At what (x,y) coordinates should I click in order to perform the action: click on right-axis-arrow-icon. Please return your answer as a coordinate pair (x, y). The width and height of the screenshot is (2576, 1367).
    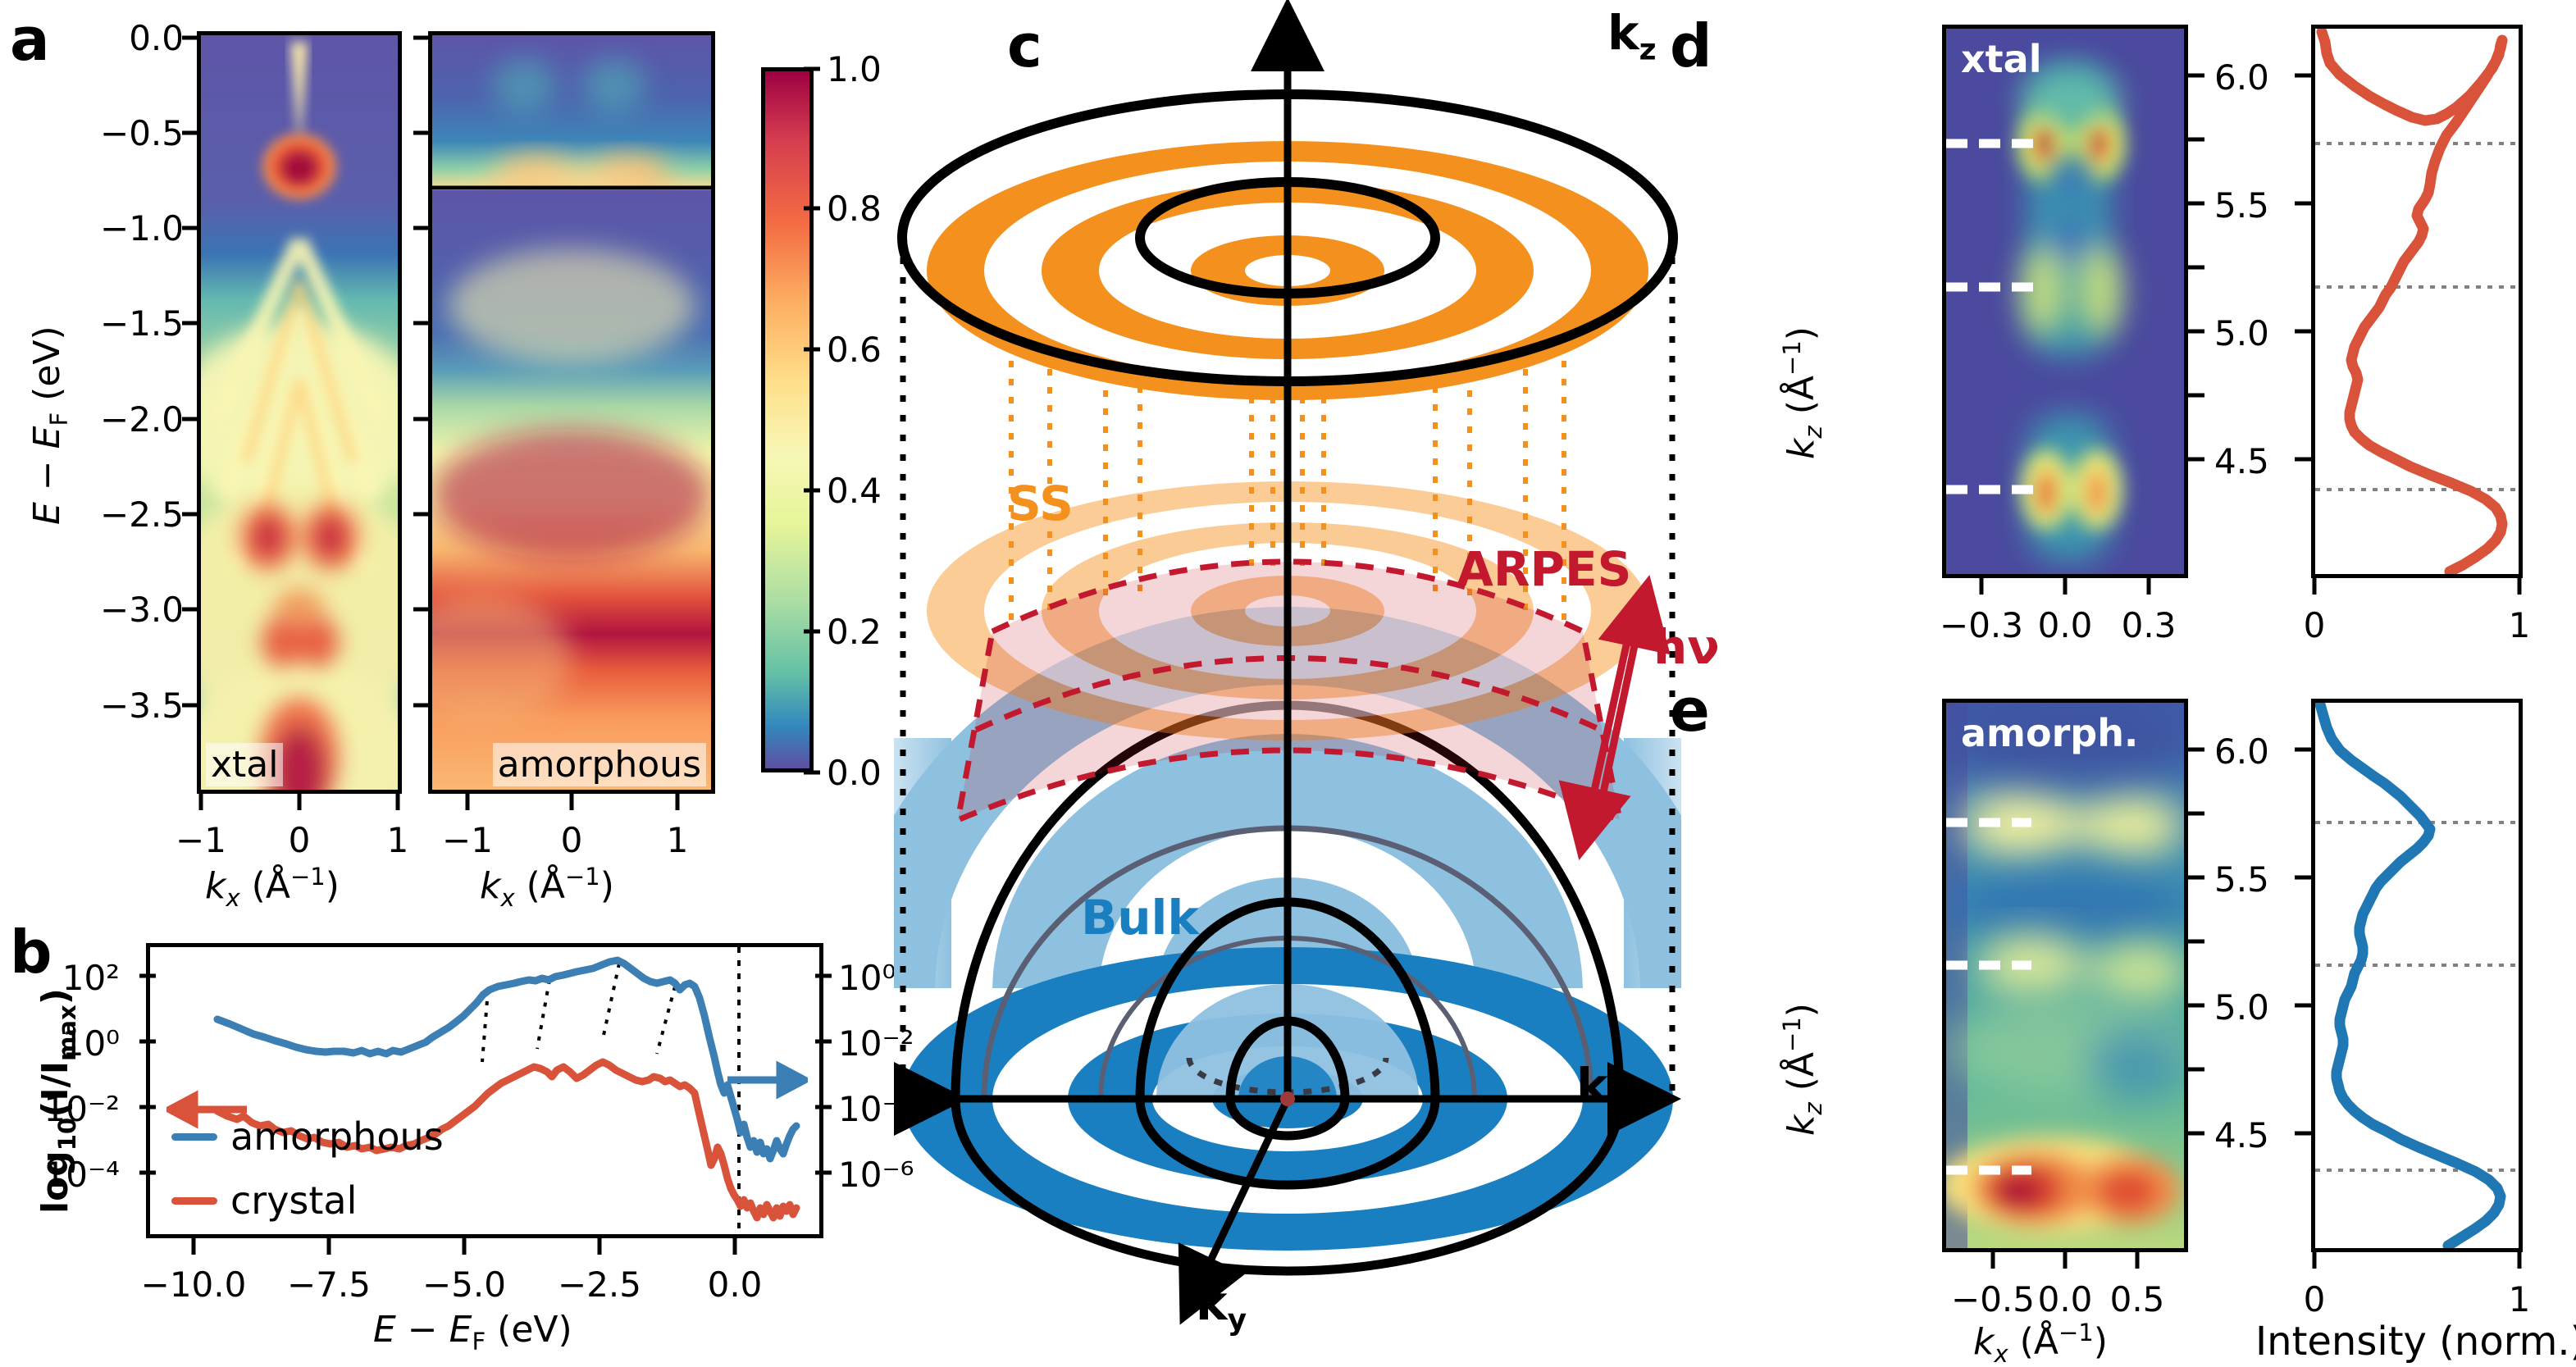
    Looking at the image, I should click on (767, 1080).